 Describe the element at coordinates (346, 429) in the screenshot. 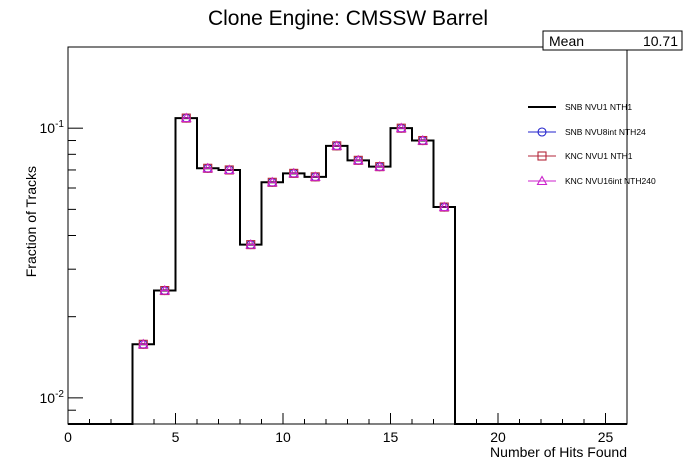

I see `x-axis: 0 5 10 15 20 25` at that location.